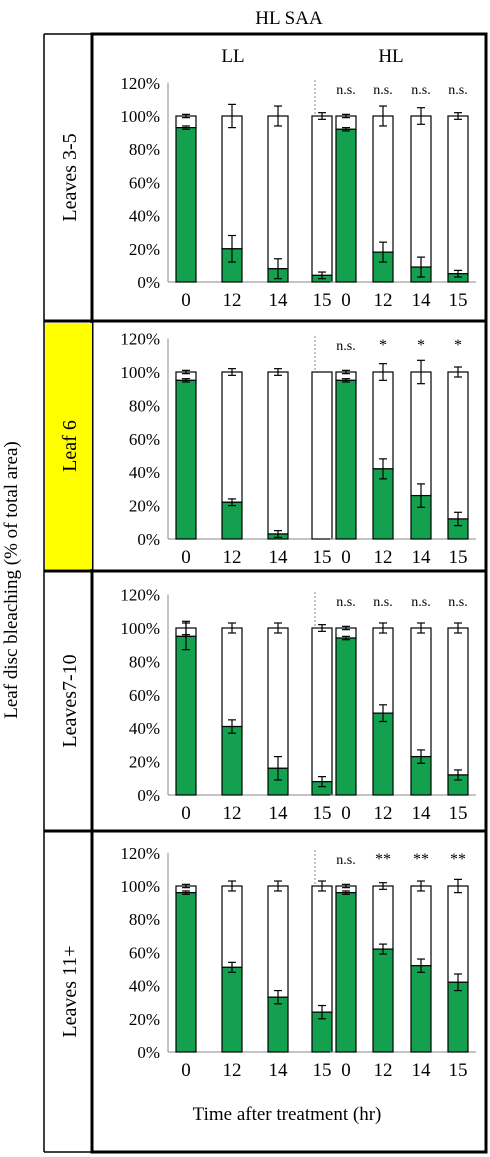  I want to click on y-axis-label: Leaf disc bleaching (% of total area), so click(11, 579).